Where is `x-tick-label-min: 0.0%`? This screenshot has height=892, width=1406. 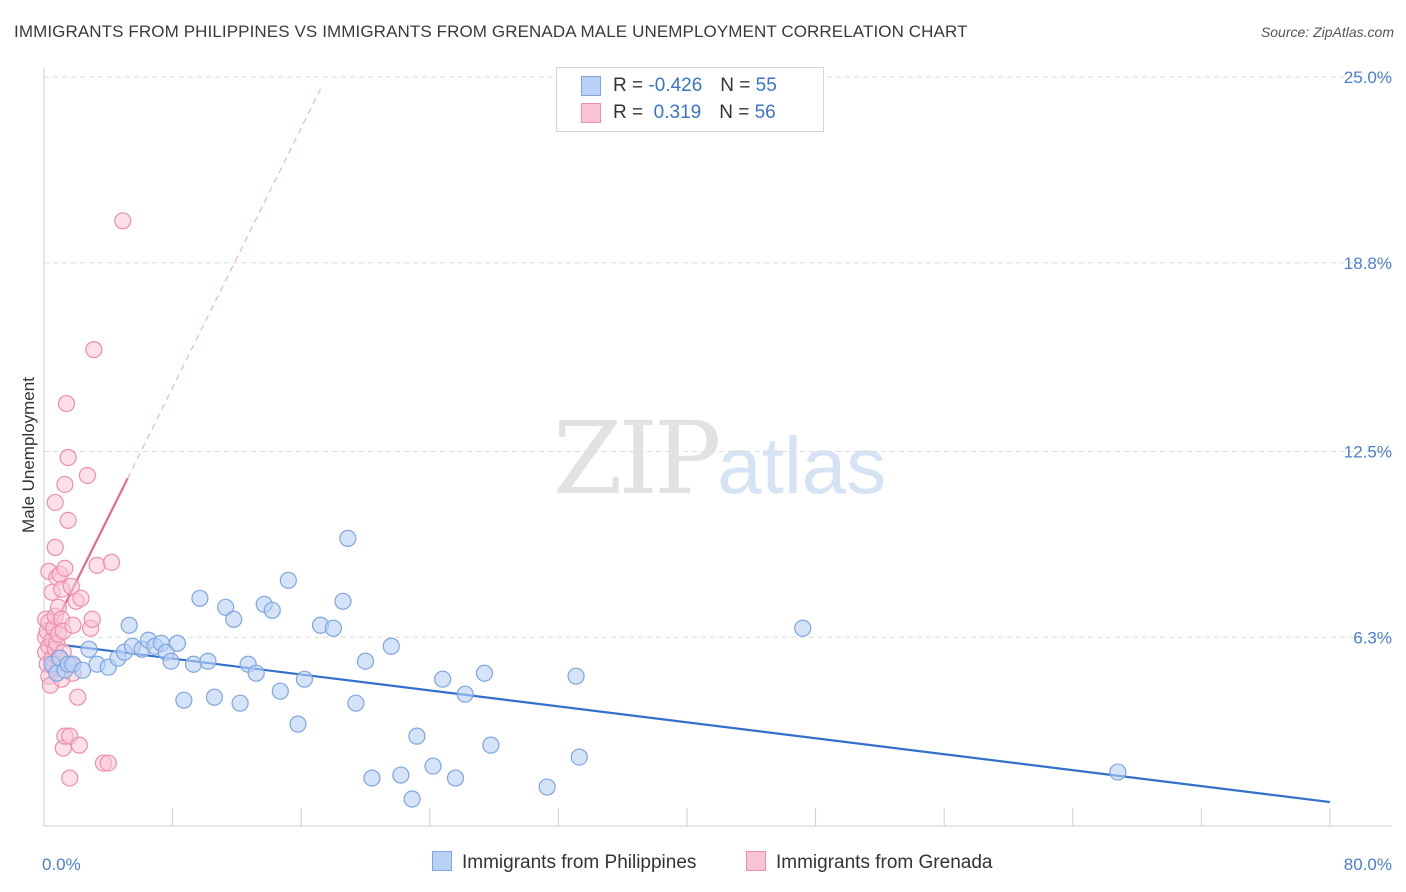
x-tick-label-min: 0.0% is located at coordinates (61, 864).